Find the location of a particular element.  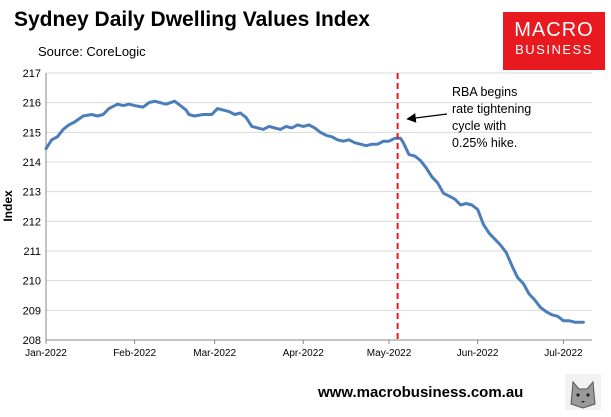

x-tick-label: Jan-2022 is located at coordinates (46, 353).